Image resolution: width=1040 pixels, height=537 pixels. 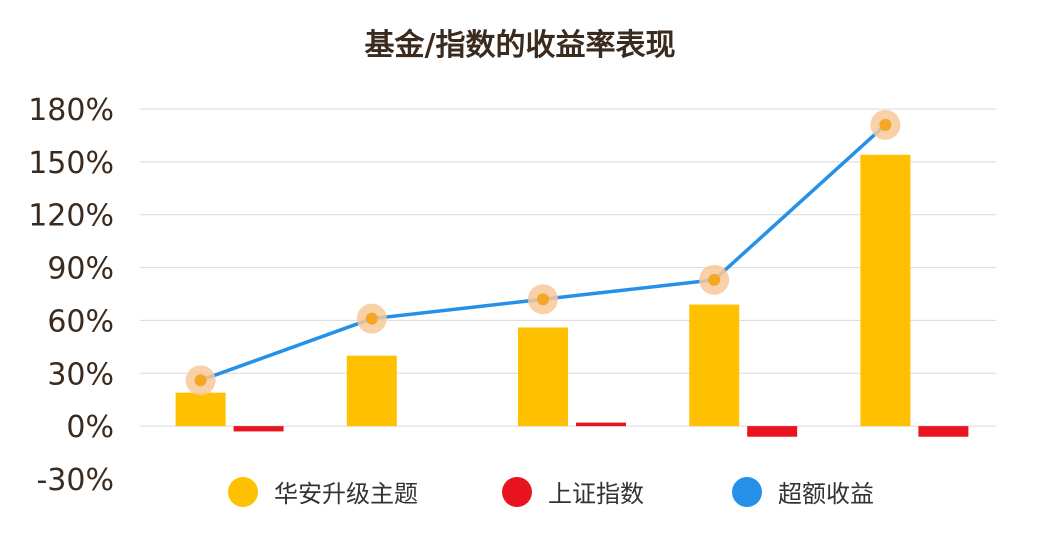 I want to click on legend-swatch-fund, so click(x=243, y=491).